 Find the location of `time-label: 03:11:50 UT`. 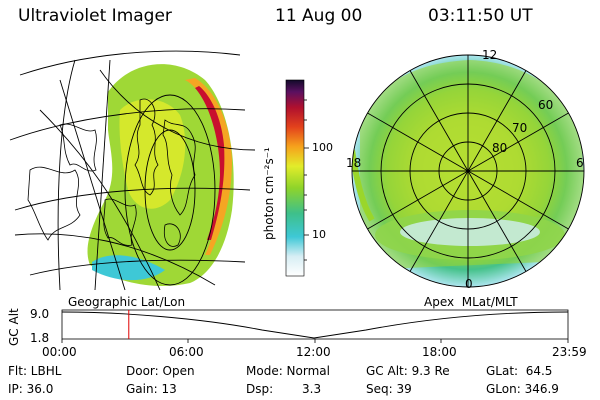

time-label: 03:11:50 UT is located at coordinates (480, 16).